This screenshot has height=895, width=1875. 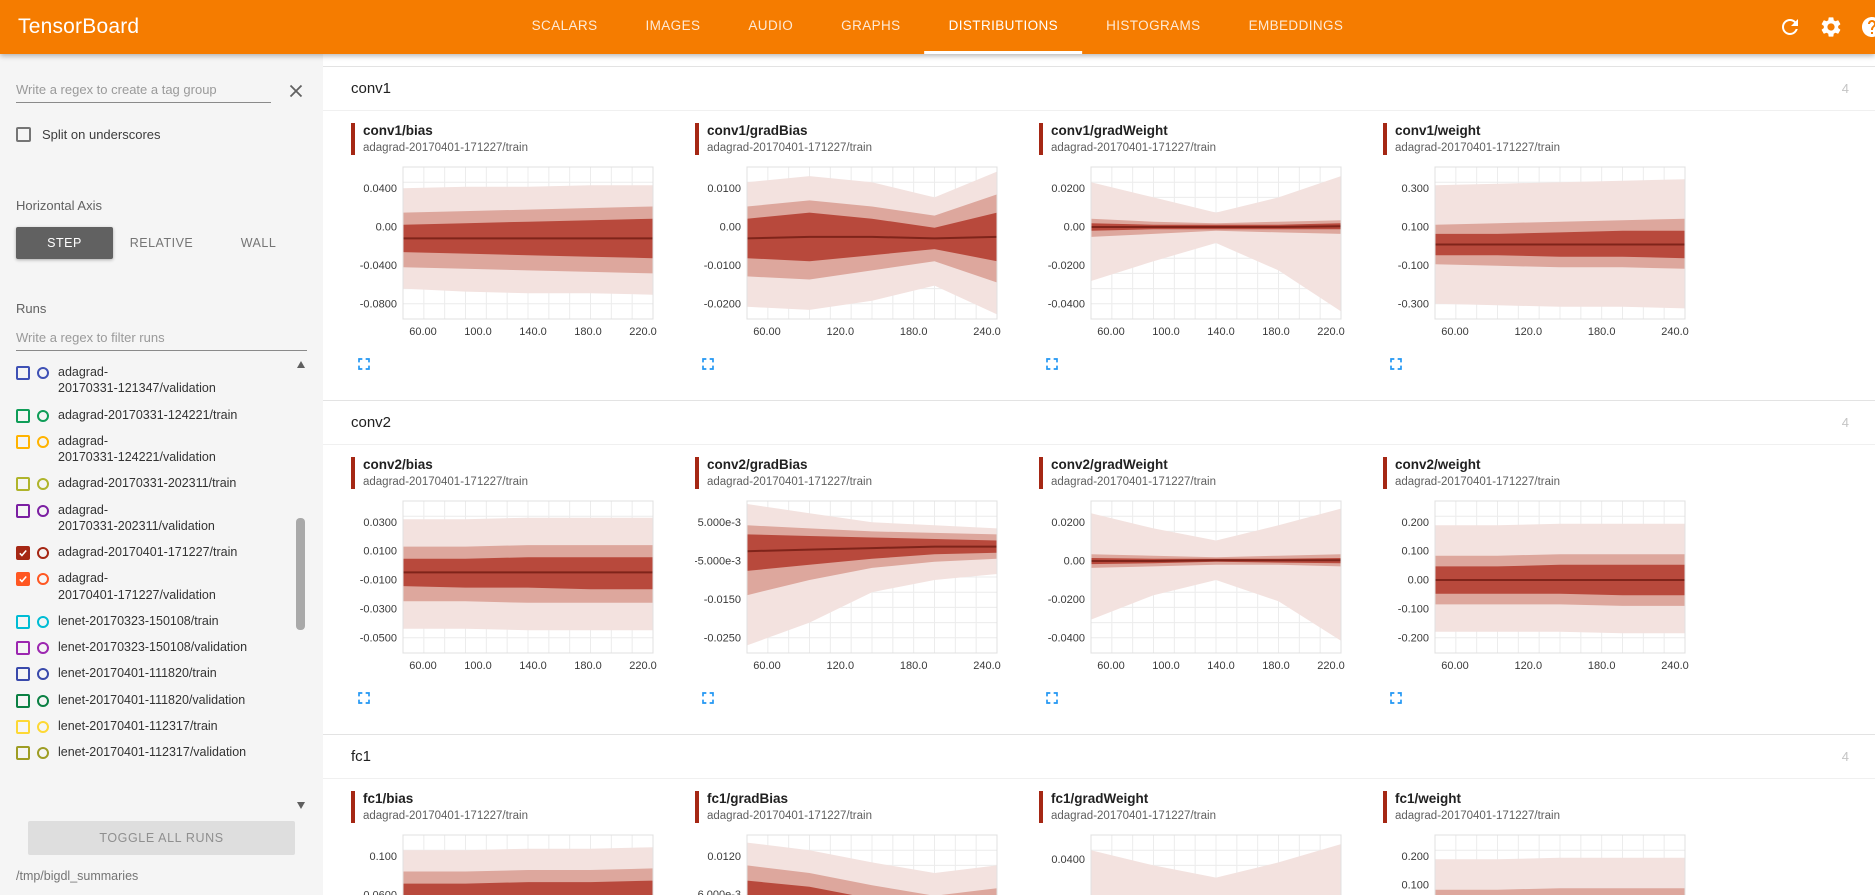 What do you see at coordinates (1413, 304) in the screenshot?
I see `svg-text: -0.300` at bounding box center [1413, 304].